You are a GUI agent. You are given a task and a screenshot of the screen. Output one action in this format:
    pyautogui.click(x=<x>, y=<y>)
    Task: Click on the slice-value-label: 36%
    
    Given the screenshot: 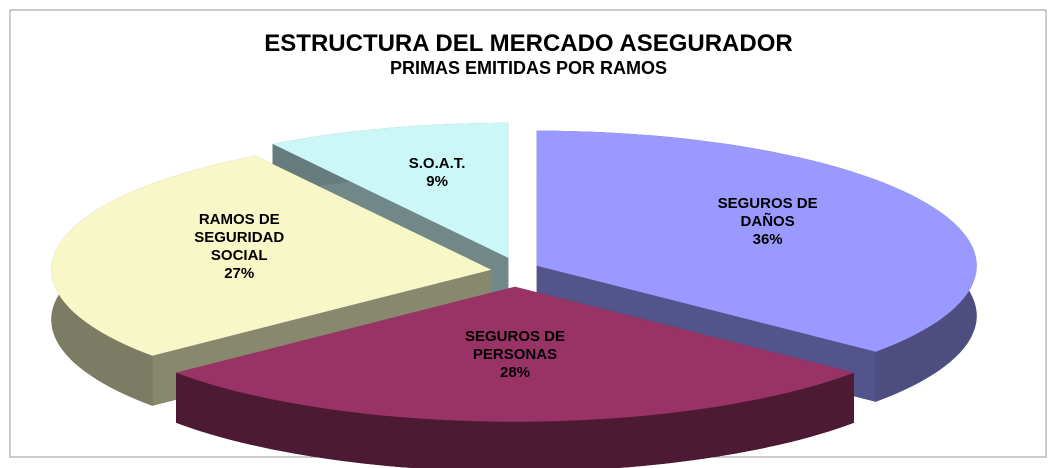 What is the action you would take?
    pyautogui.click(x=767, y=240)
    